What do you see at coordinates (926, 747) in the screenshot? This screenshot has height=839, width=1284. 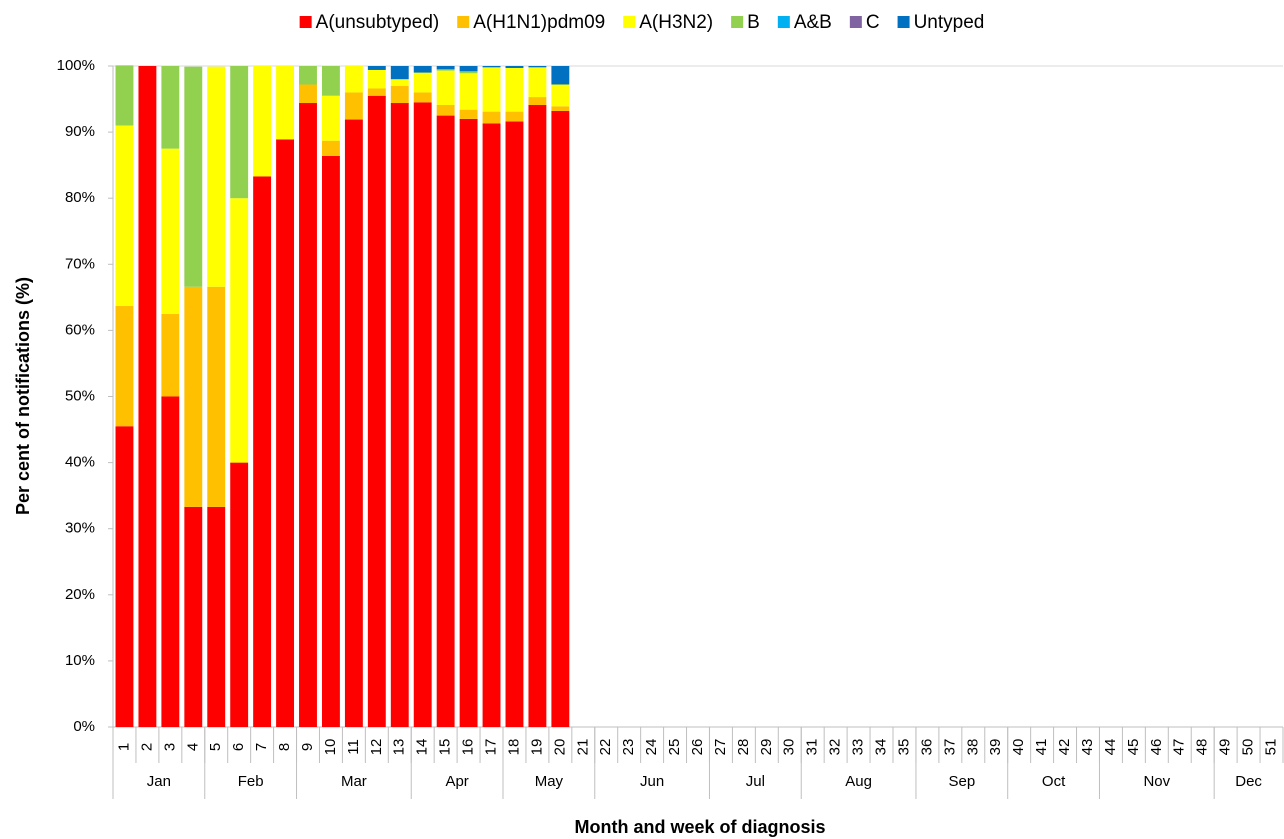 I see `x-tick-label: 36` at bounding box center [926, 747].